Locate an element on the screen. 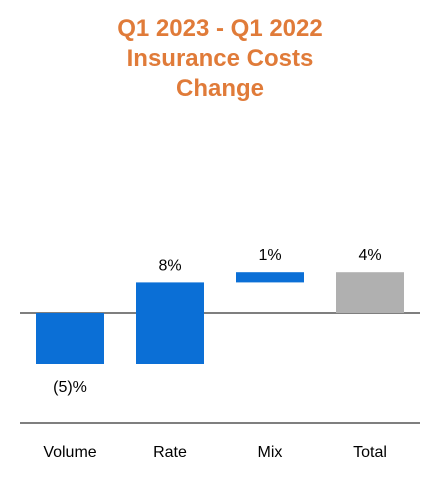  data-label-total: 4% is located at coordinates (369, 255).